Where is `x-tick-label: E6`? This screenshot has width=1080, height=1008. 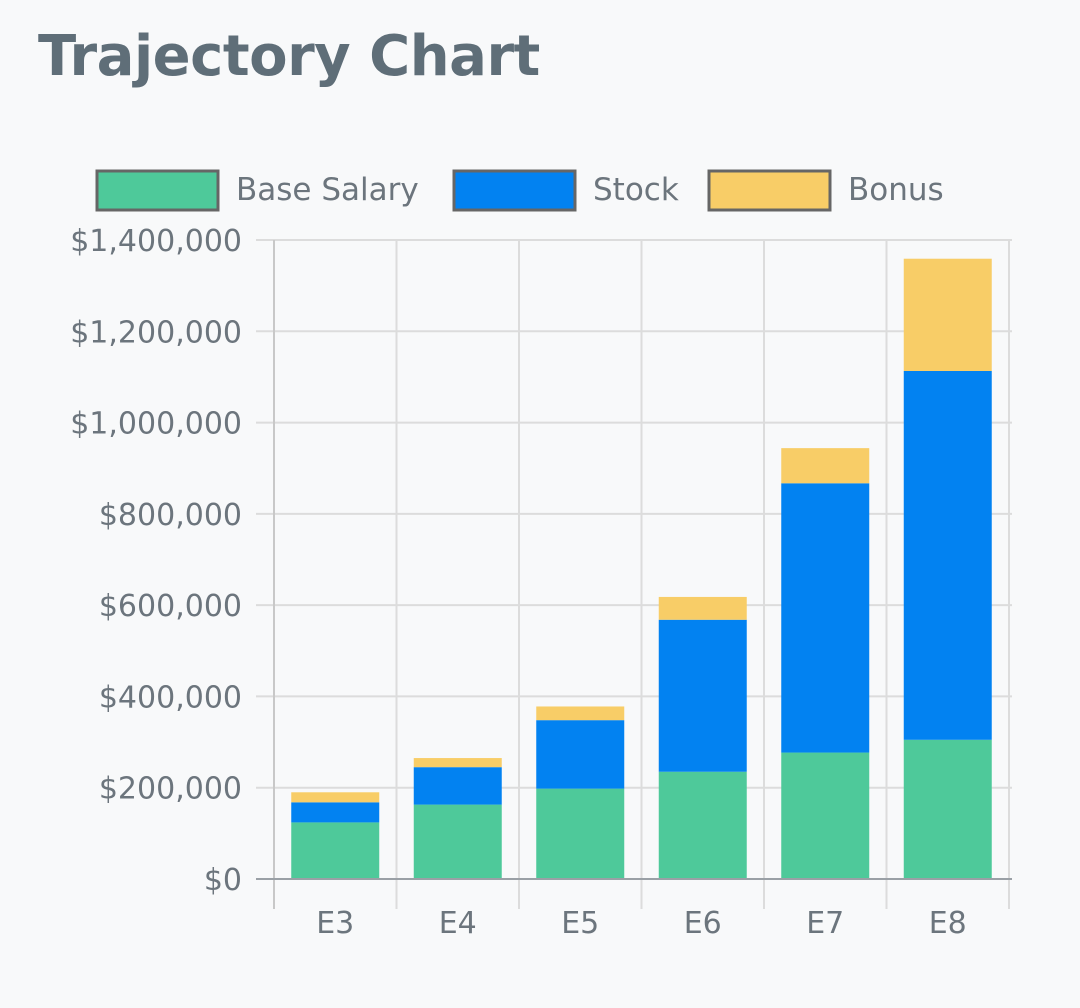 x-tick-label: E6 is located at coordinates (703, 923).